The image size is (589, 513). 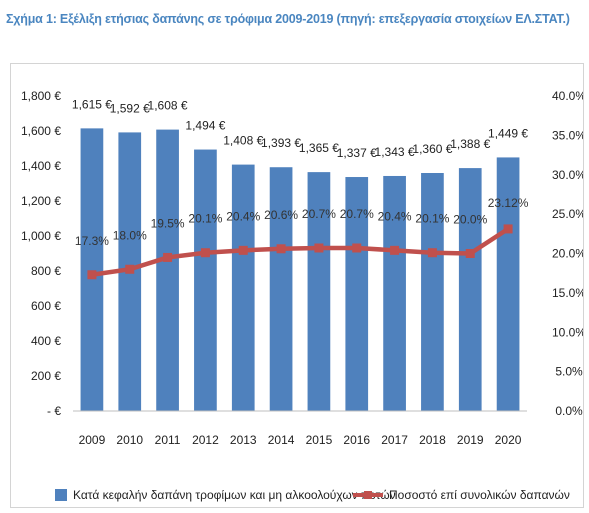 I want to click on x-tick-label: 2014, so click(x=281, y=440).